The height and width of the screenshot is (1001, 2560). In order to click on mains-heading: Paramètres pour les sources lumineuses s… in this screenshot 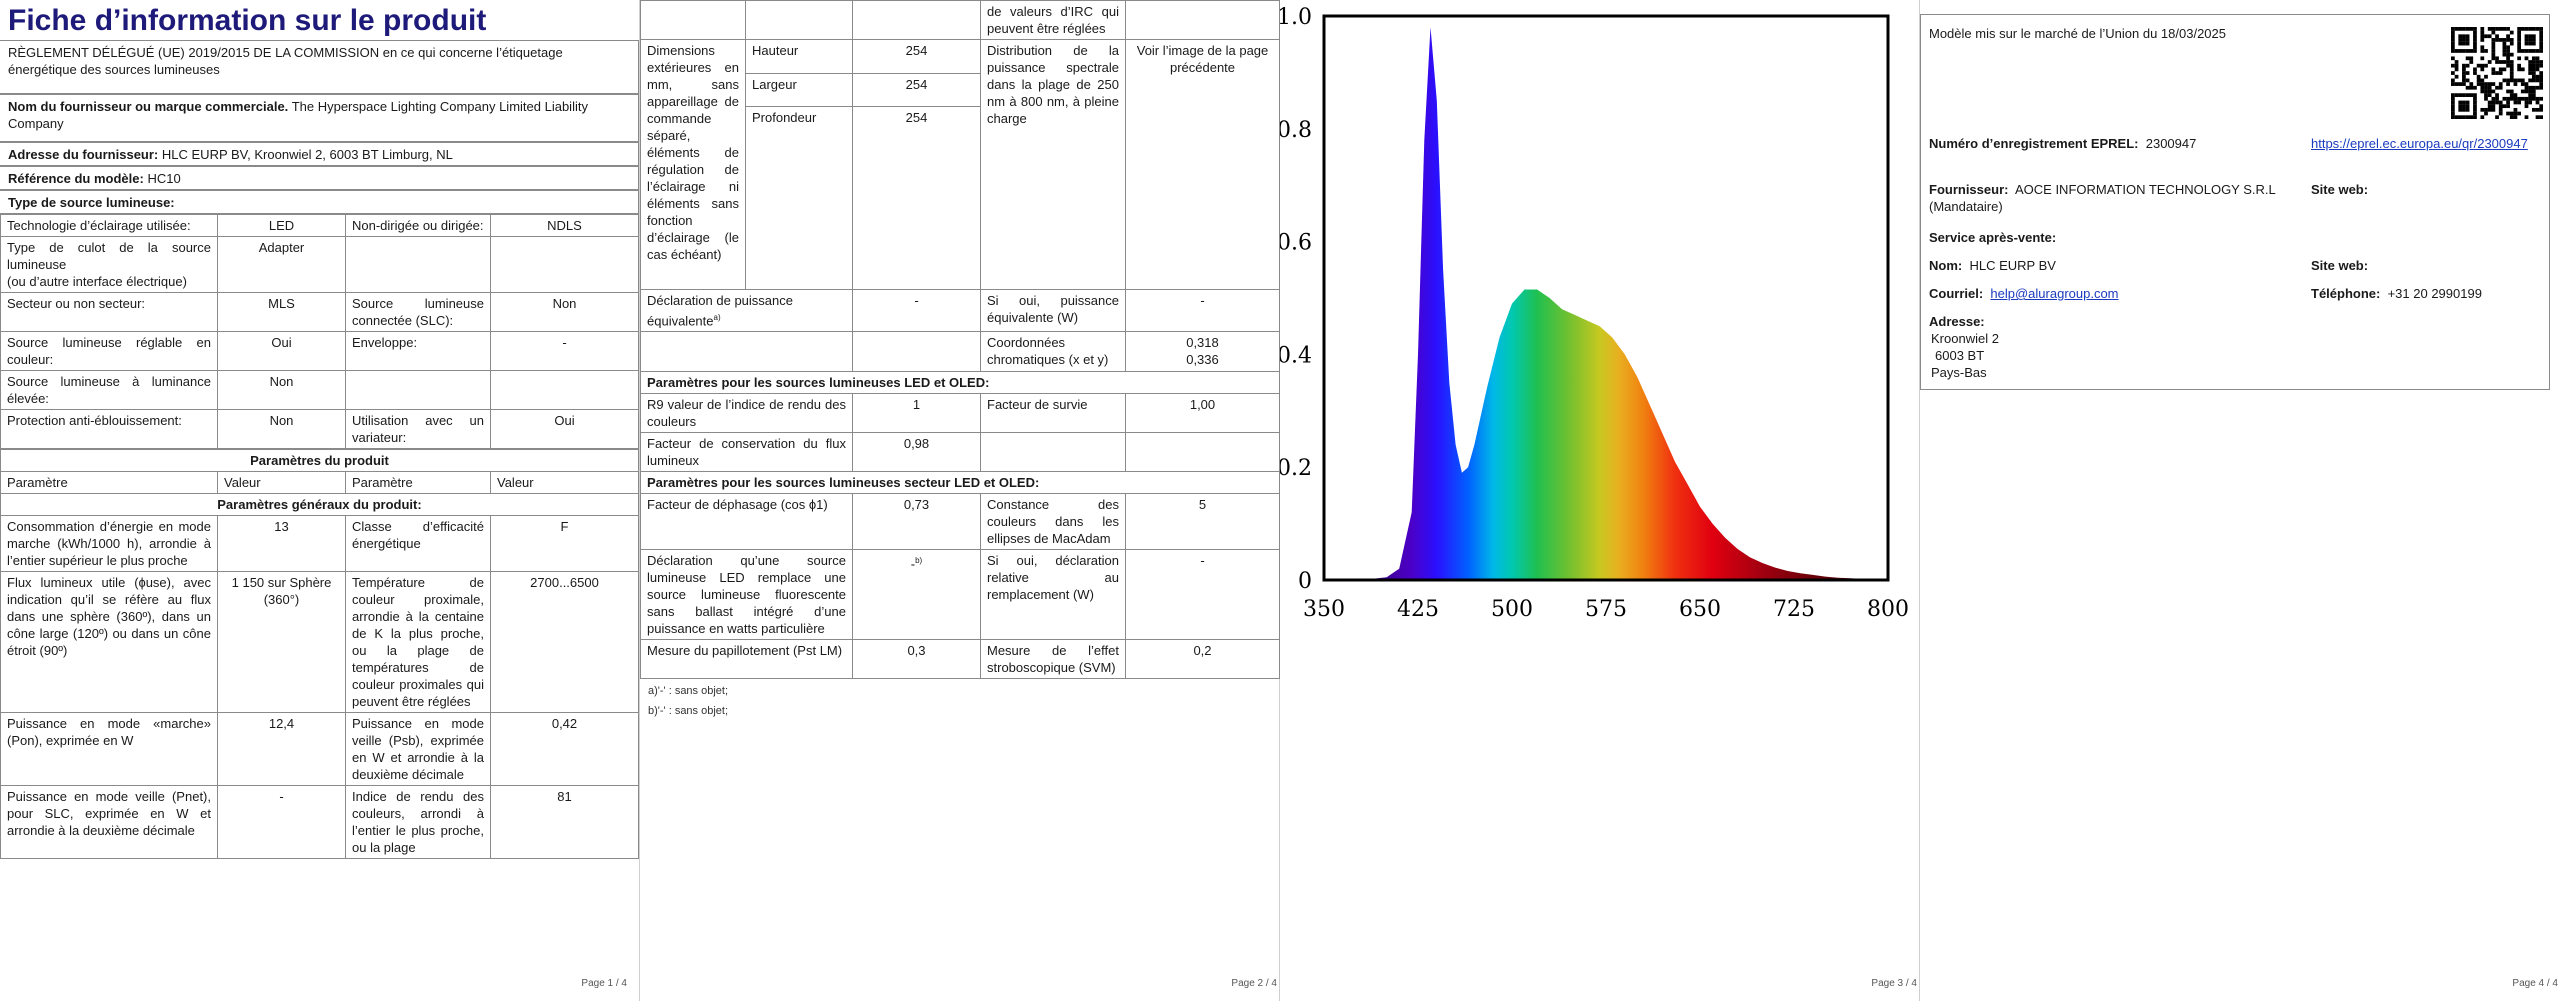, I will do `click(960, 483)`.